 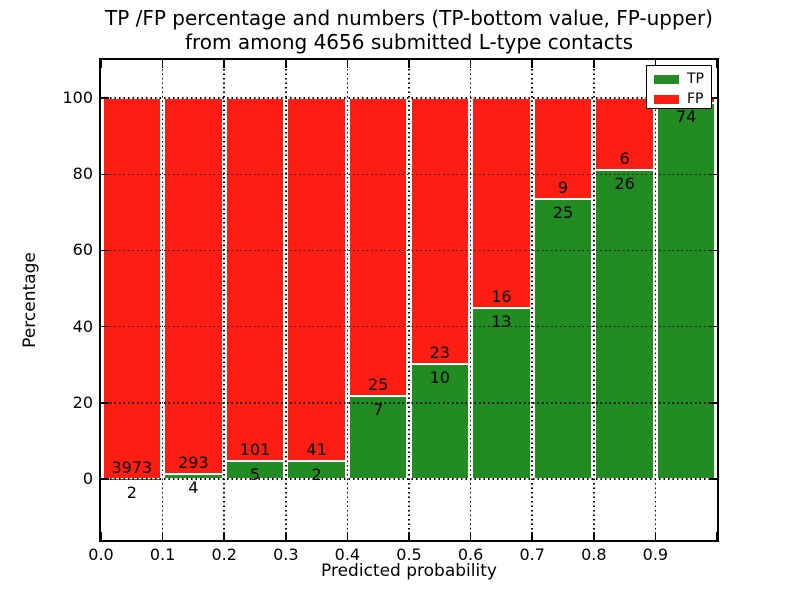 What do you see at coordinates (409, 554) in the screenshot?
I see `x-tick-label: 0.5` at bounding box center [409, 554].